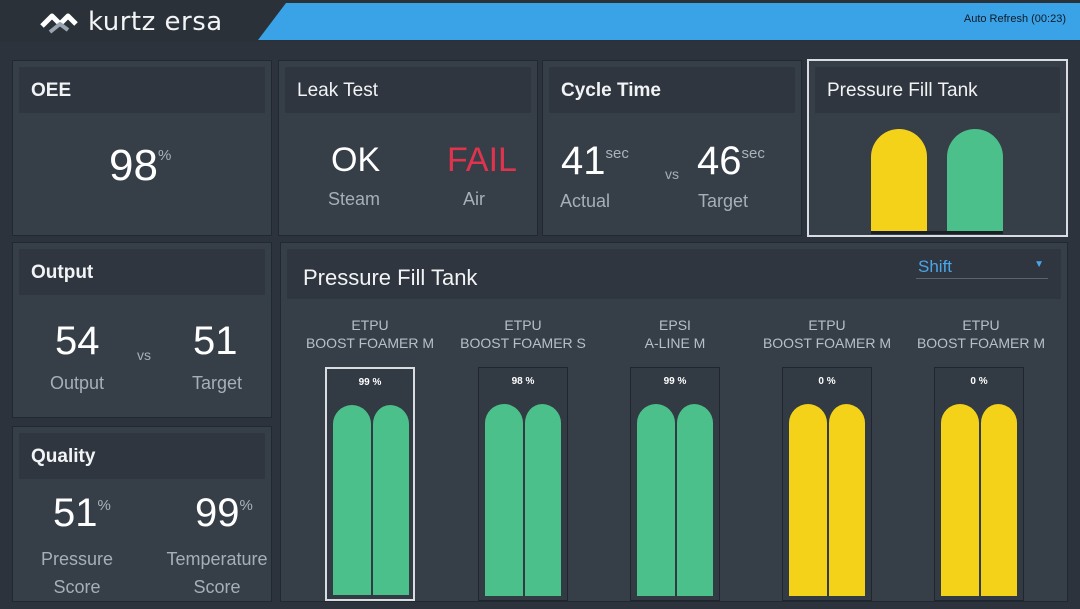 The height and width of the screenshot is (609, 1080). I want to click on output-target-label: Target, so click(217, 383).